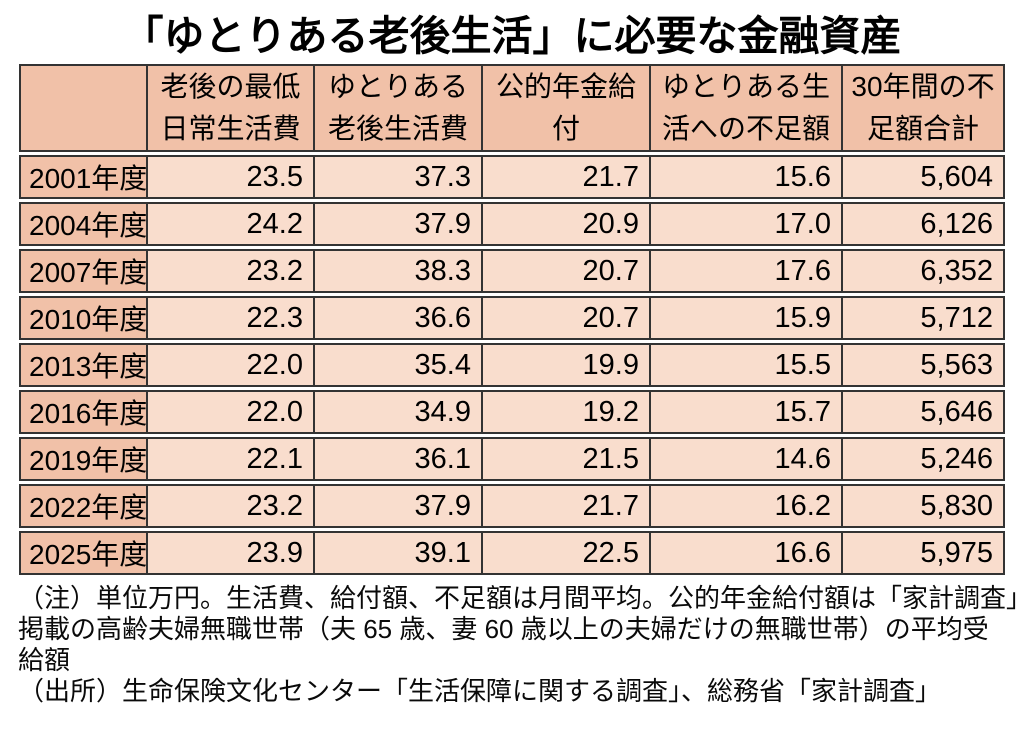 The height and width of the screenshot is (730, 1024). What do you see at coordinates (922, 129) in the screenshot?
I see `header-line: 足額合計` at bounding box center [922, 129].